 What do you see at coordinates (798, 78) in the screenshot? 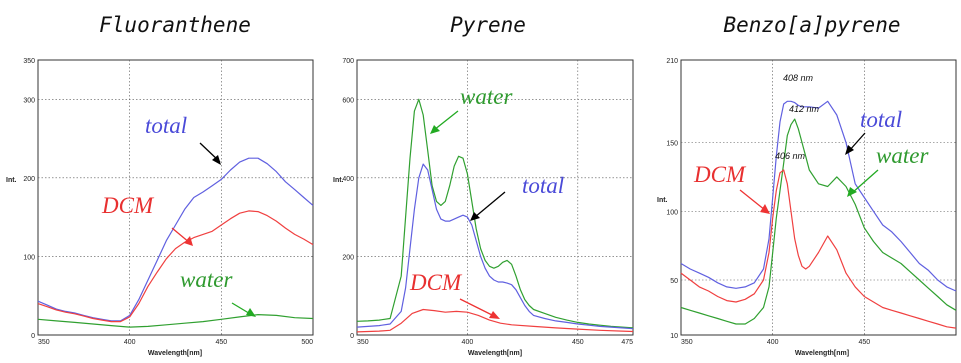
I see `peak-label-408: 408 nm` at bounding box center [798, 78].